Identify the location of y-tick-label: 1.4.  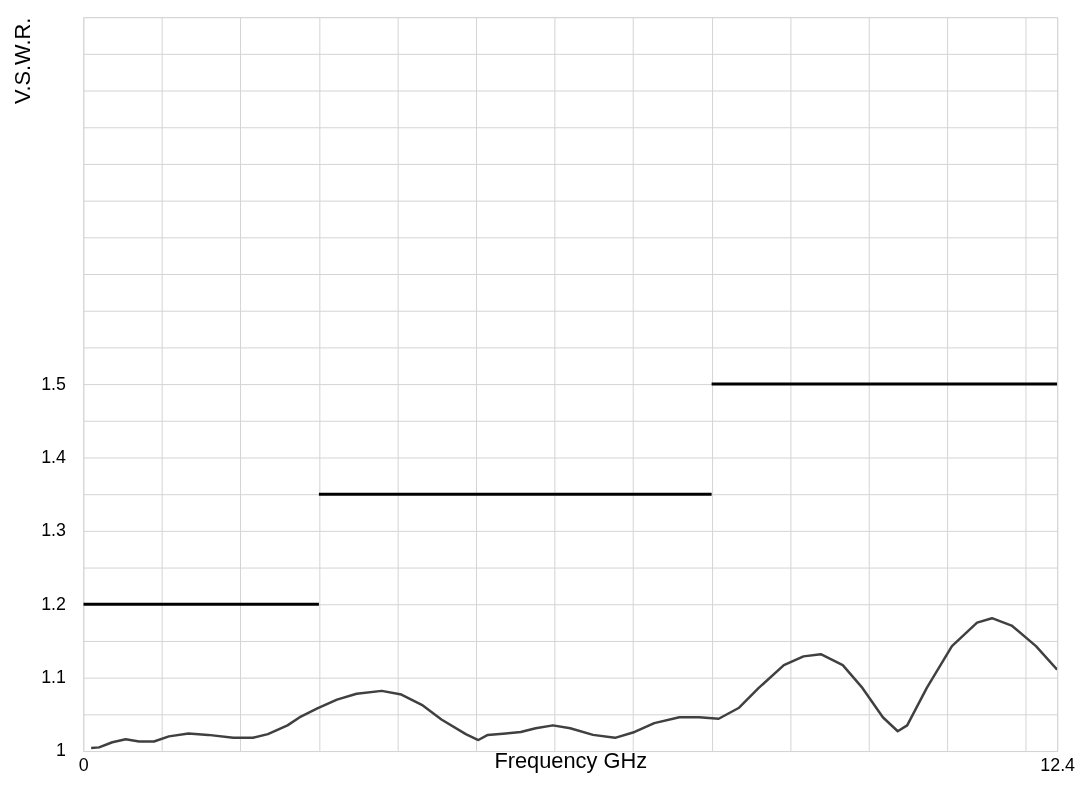
(54, 456).